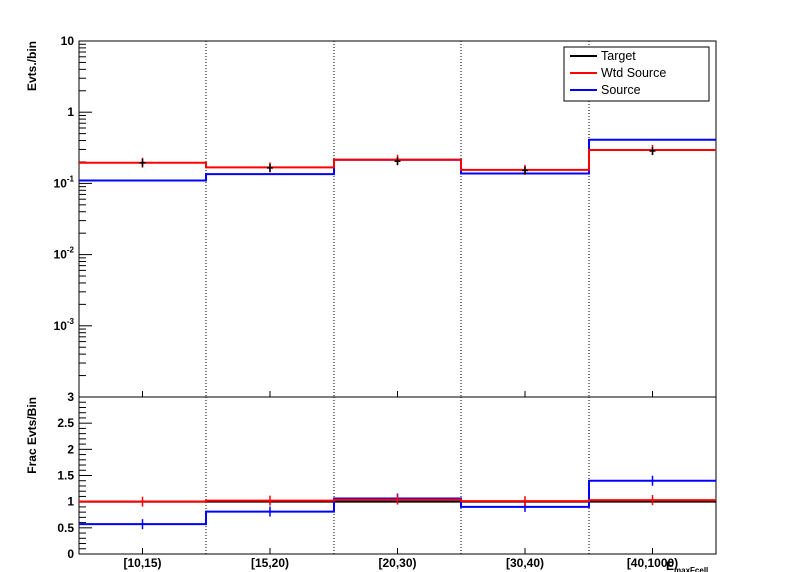 The width and height of the screenshot is (796, 572). I want to click on legend-label-target: Target, so click(618, 56).